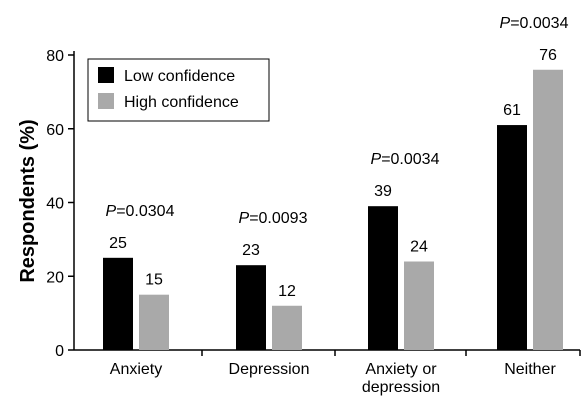 Image resolution: width=584 pixels, height=398 pixels. Describe the element at coordinates (59, 351) in the screenshot. I see `y-tick-label: 0` at that location.